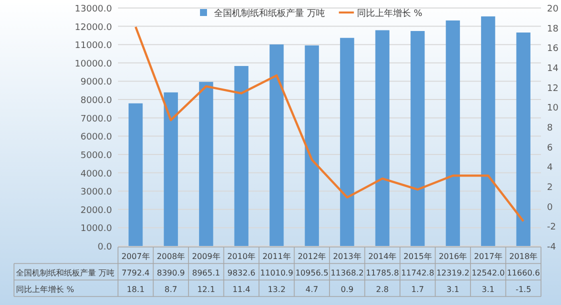 This screenshot has width=561, height=305. Describe the element at coordinates (553, 29) in the screenshot. I see `y2-tick-label: 18` at that location.